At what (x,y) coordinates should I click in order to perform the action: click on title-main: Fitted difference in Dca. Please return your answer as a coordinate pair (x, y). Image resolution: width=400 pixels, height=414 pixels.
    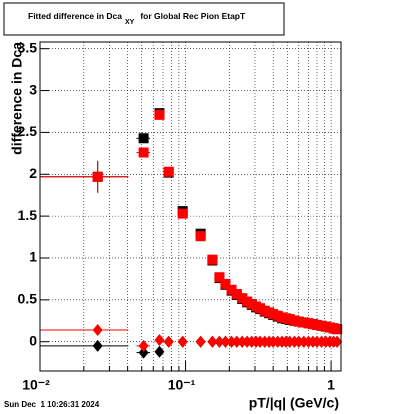
    Looking at the image, I should click on (75, 16).